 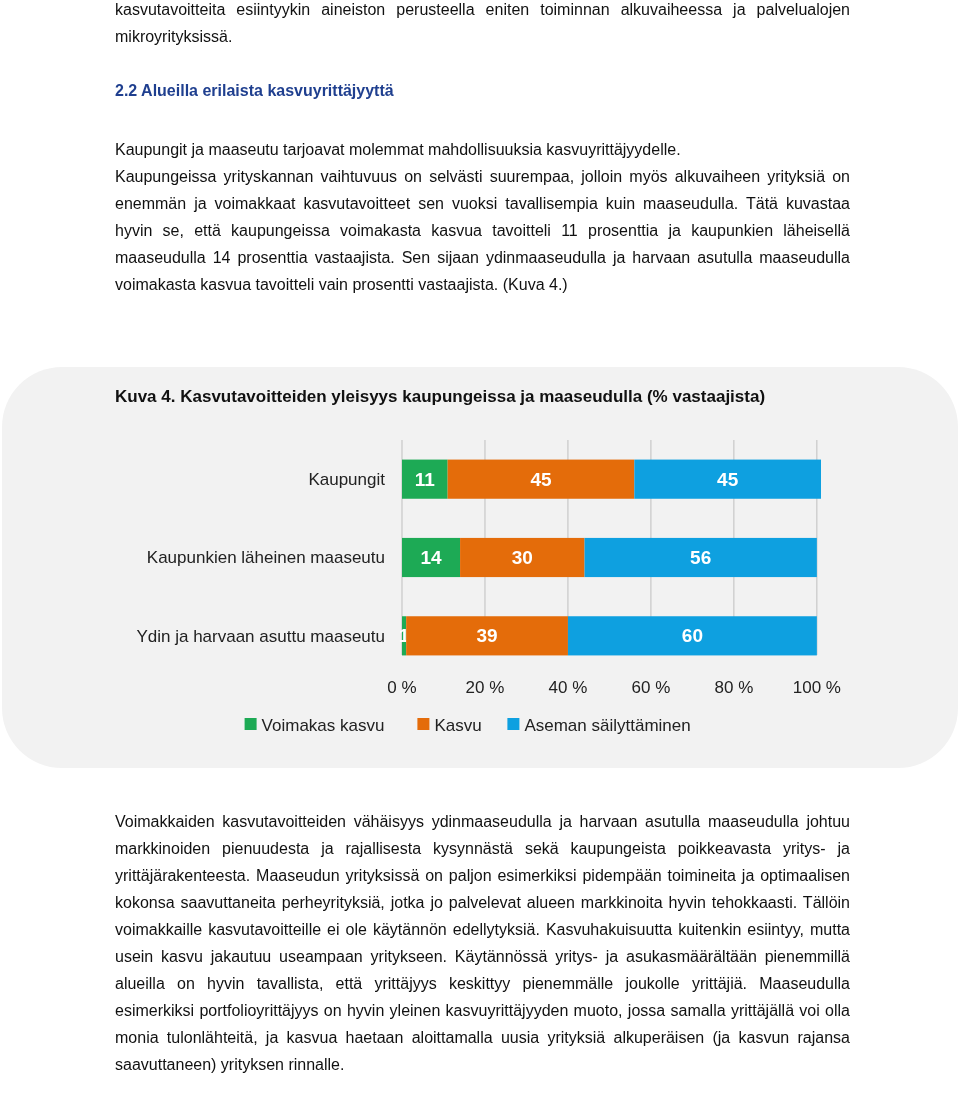 What do you see at coordinates (734, 687) in the screenshot?
I see `x-tick-label: 80 %` at bounding box center [734, 687].